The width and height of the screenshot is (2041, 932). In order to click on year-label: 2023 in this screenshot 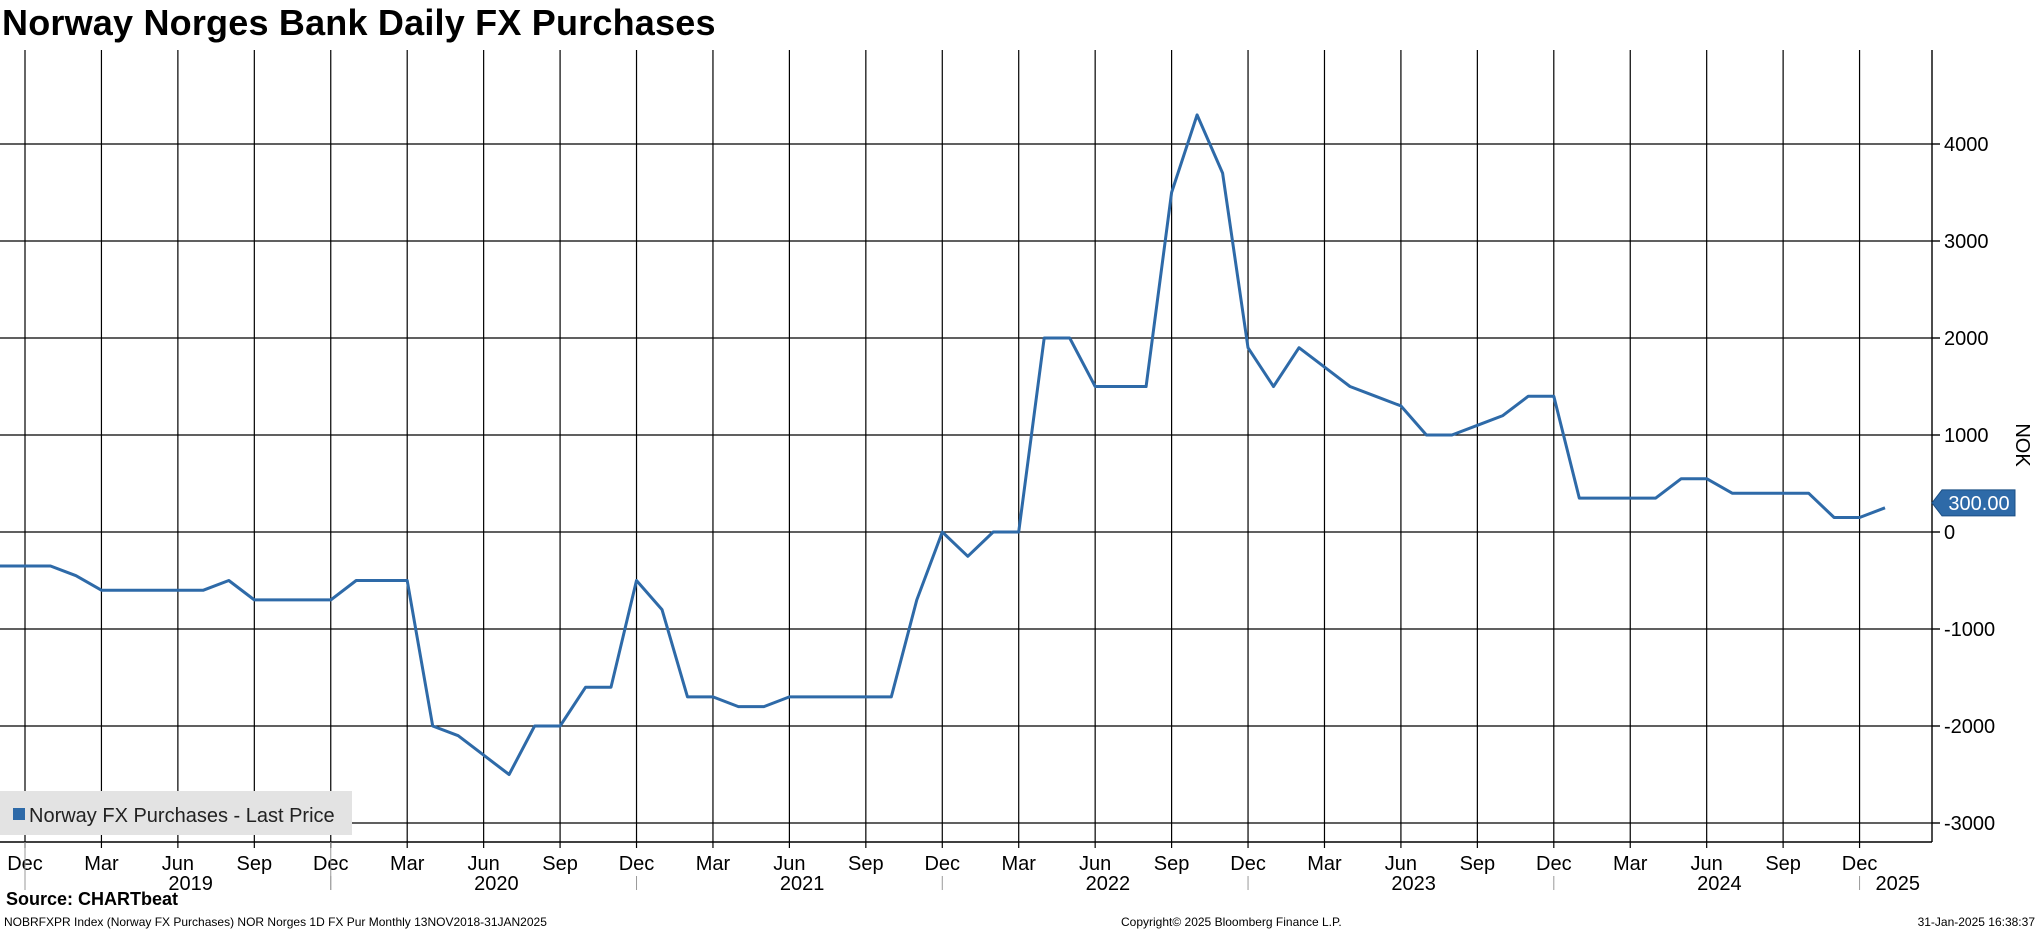, I will do `click(1413, 884)`.